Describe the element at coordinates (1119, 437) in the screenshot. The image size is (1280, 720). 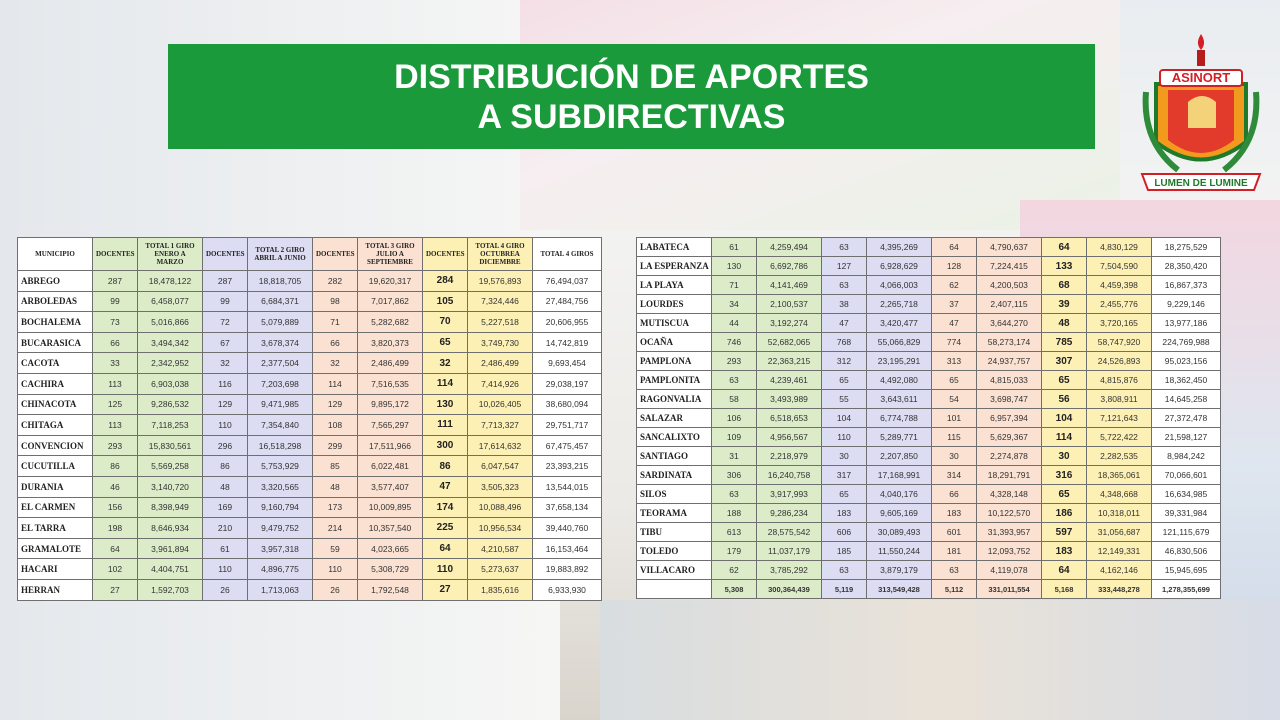
I see `table-cell: 5,722,422` at that location.